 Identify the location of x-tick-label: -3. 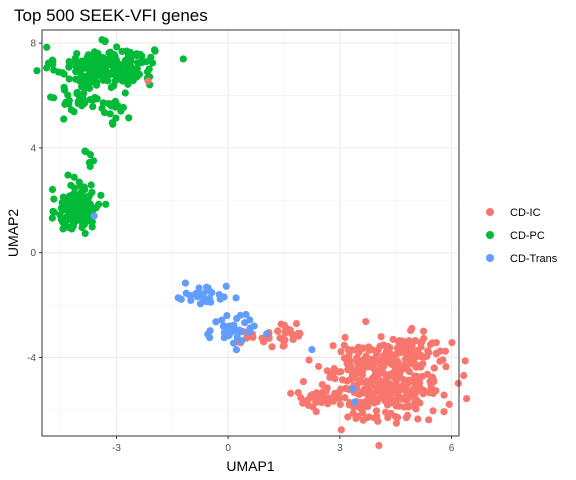
(116, 448).